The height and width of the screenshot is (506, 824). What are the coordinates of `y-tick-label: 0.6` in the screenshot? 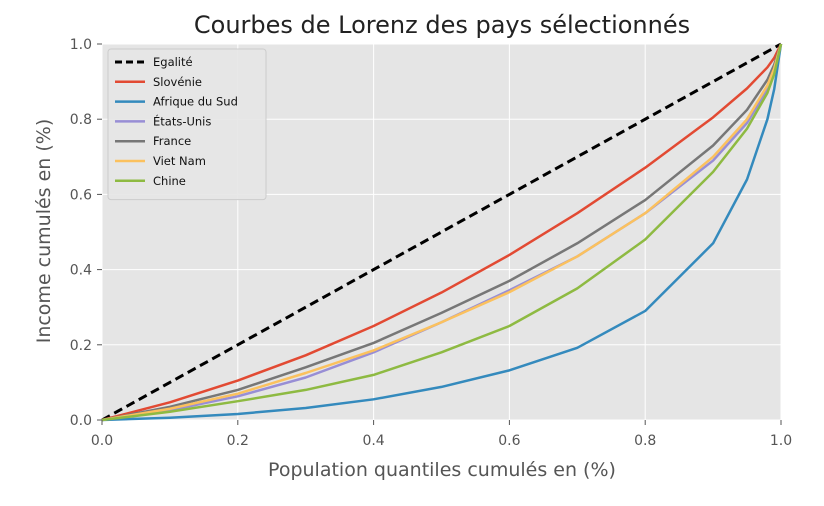 It's located at (81, 195).